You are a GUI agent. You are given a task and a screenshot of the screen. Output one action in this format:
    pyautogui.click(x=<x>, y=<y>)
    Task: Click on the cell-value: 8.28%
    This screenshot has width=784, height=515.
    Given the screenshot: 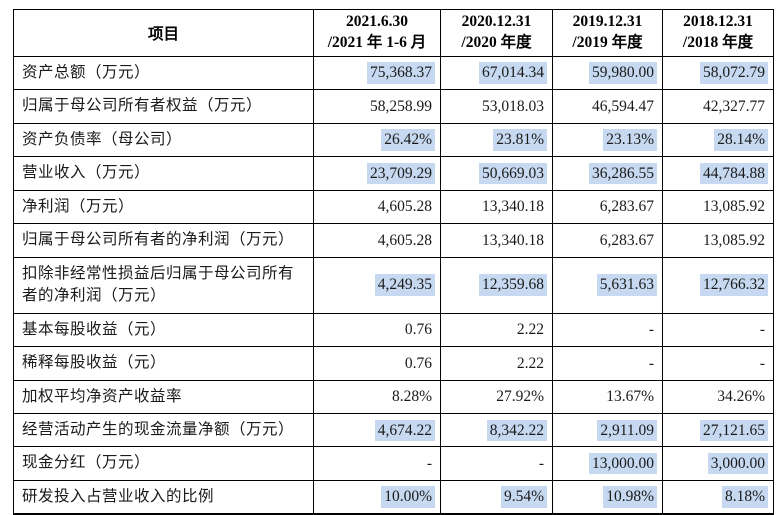 What is the action you would take?
    pyautogui.click(x=411, y=397)
    